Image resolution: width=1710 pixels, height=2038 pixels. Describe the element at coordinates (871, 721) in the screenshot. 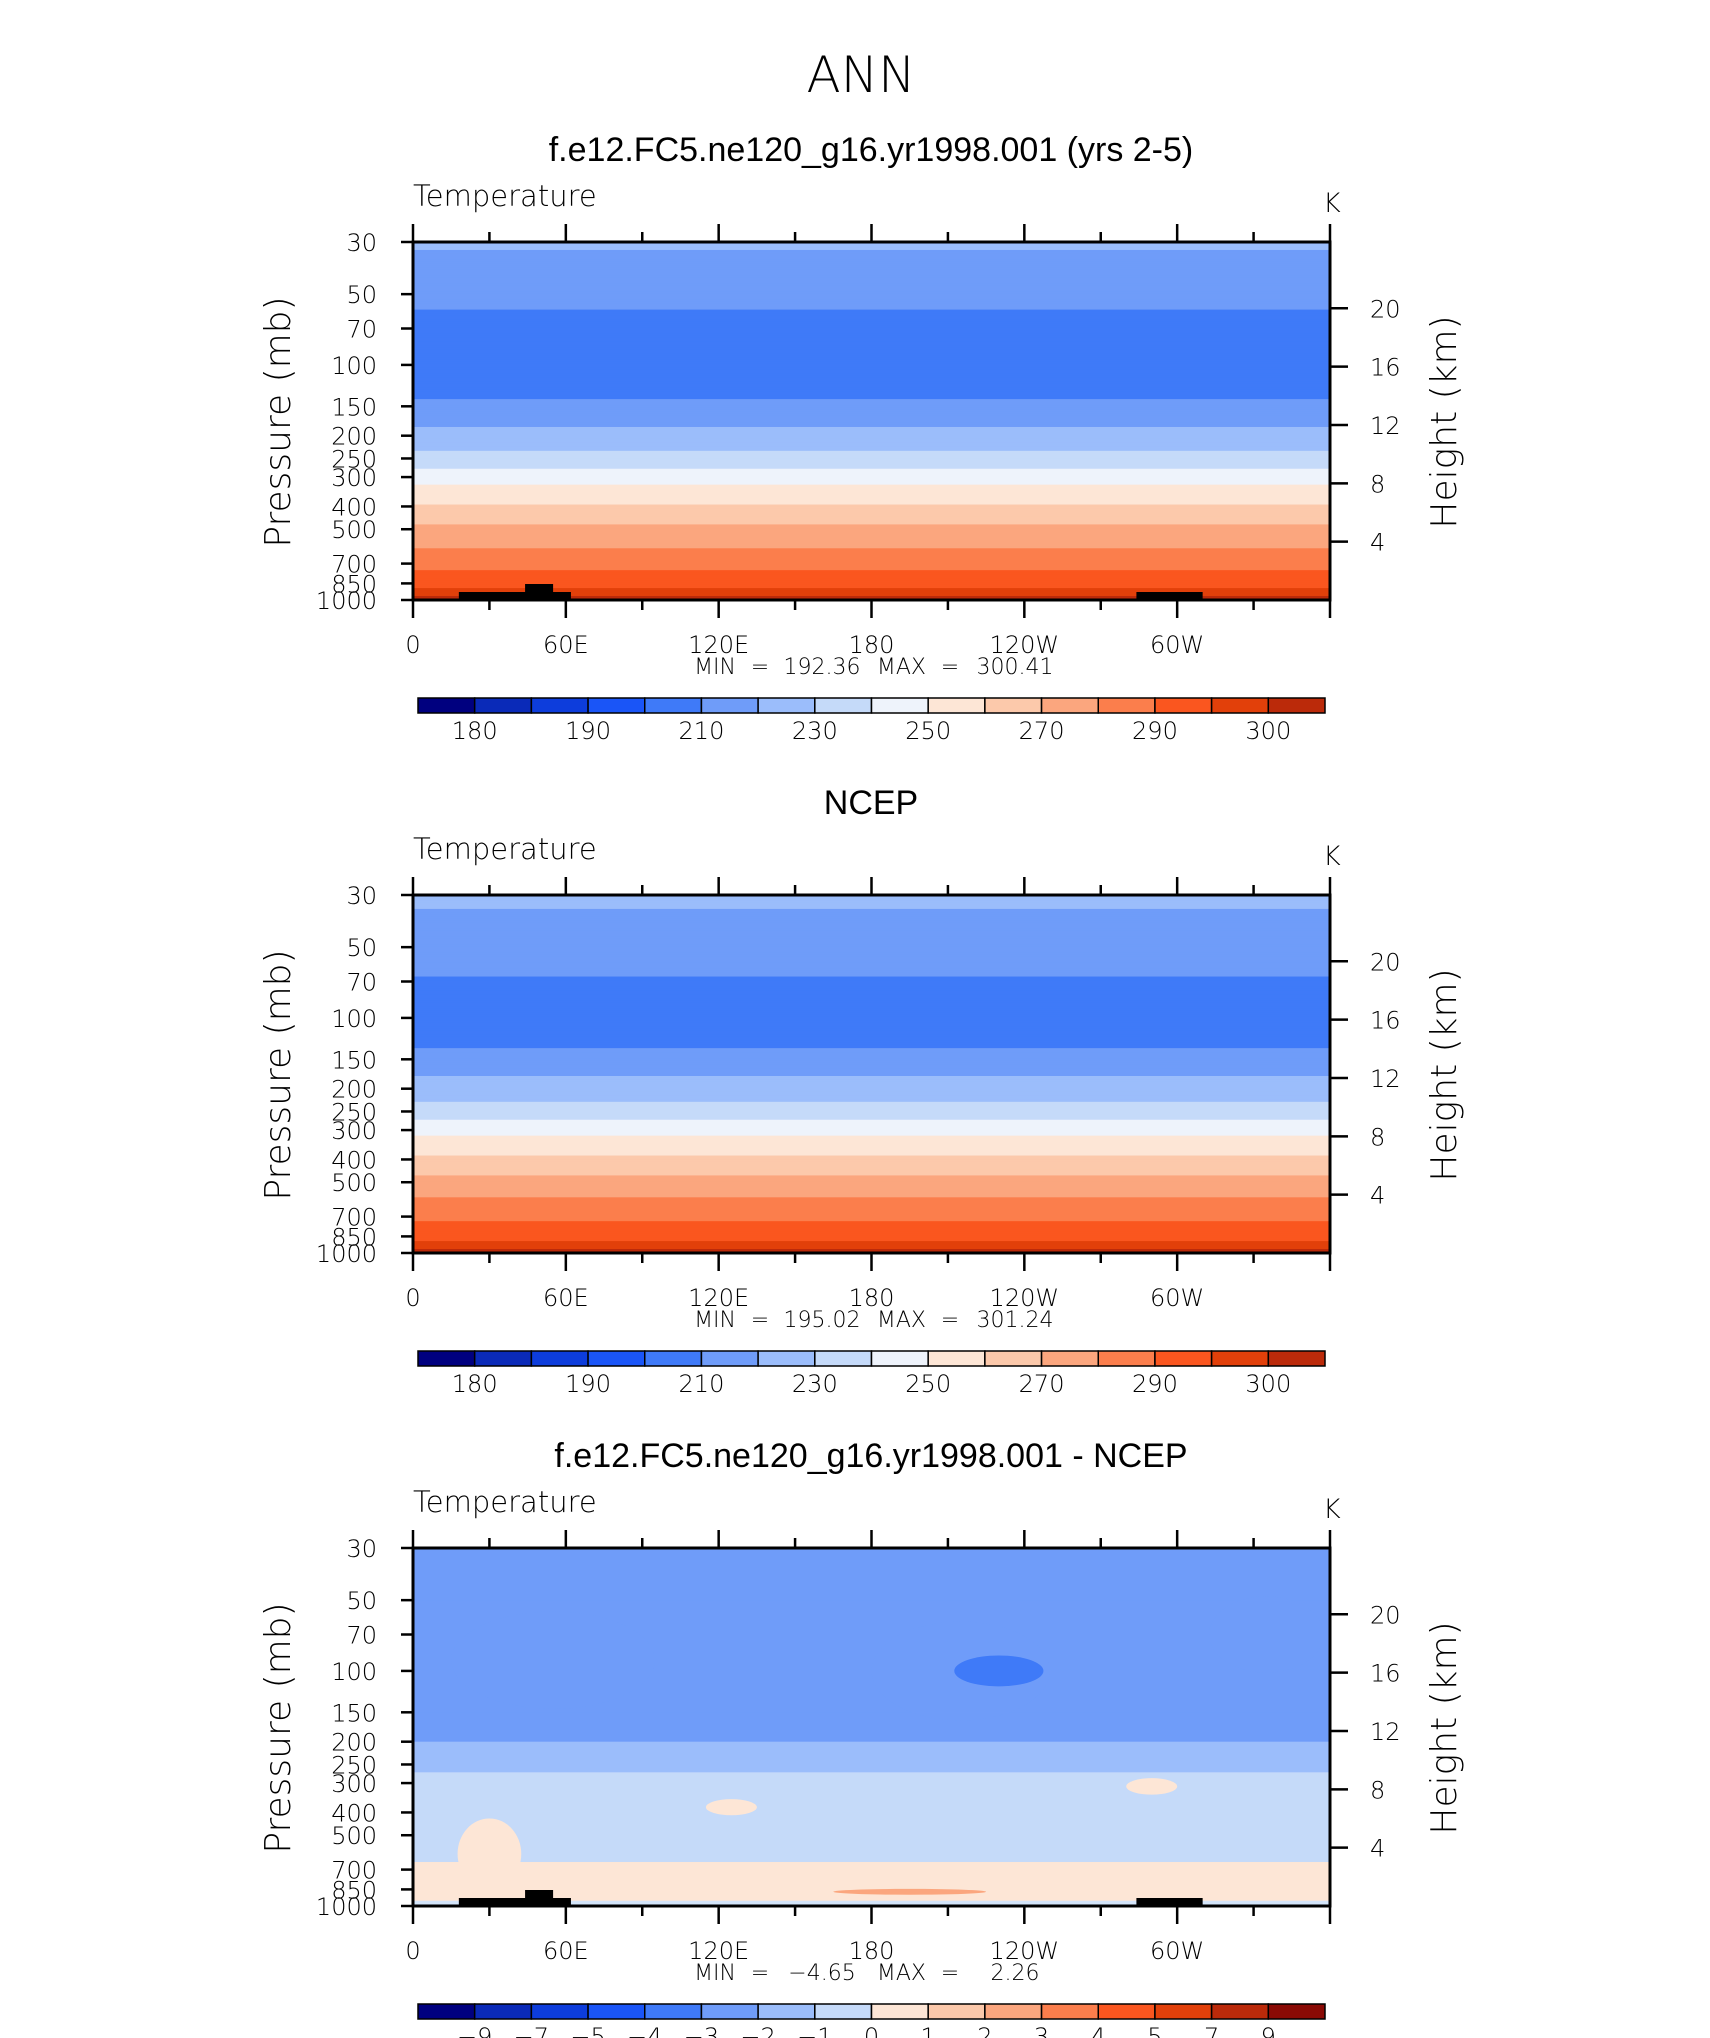

I see `colorbar: 180 190 210 230 250 270 290 300` at that location.